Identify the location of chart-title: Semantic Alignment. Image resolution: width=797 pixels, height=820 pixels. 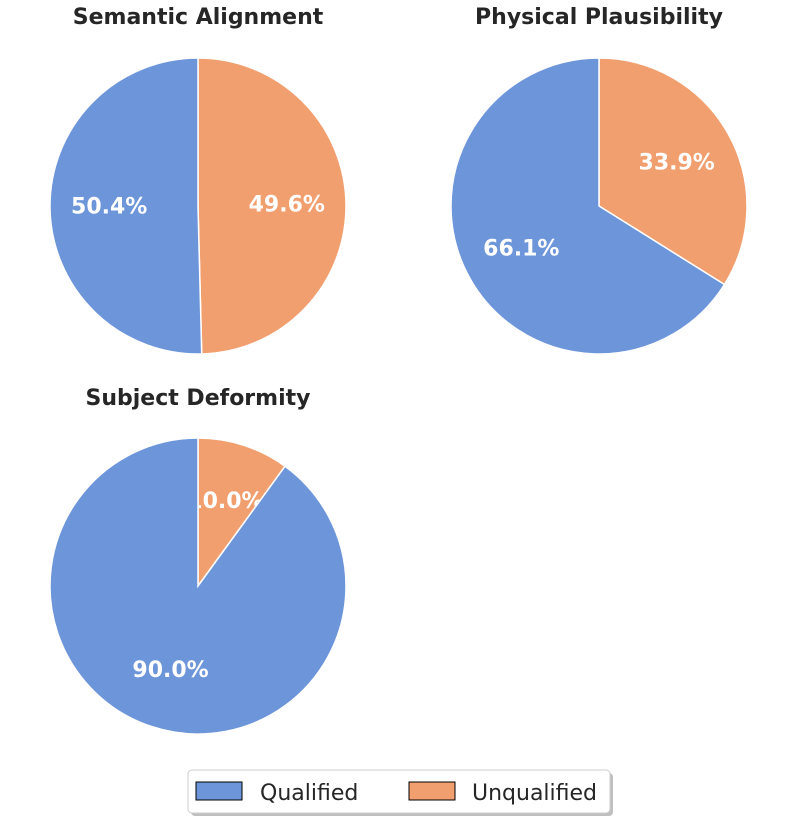
(198, 17).